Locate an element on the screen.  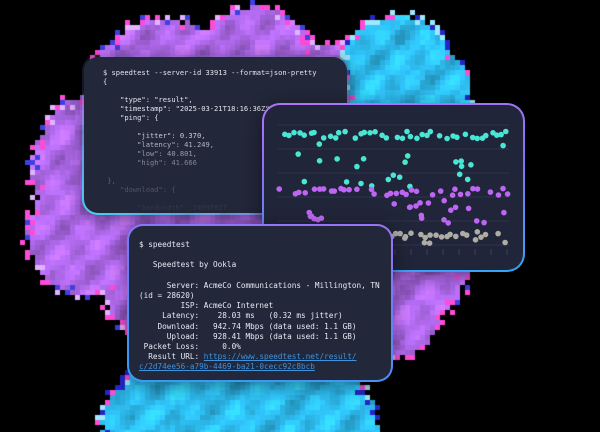
result-url-link: c/2d74ee56-a79b-4469-ba21-0cecc92c8bcb is located at coordinates (227, 367).